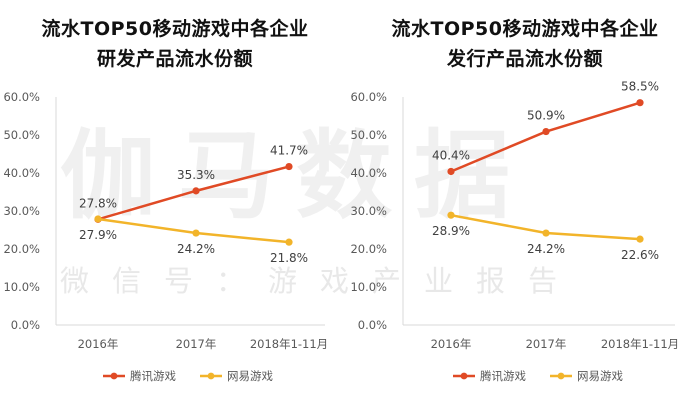  What do you see at coordinates (98, 235) in the screenshot?
I see `data-label: 27.9%` at bounding box center [98, 235].